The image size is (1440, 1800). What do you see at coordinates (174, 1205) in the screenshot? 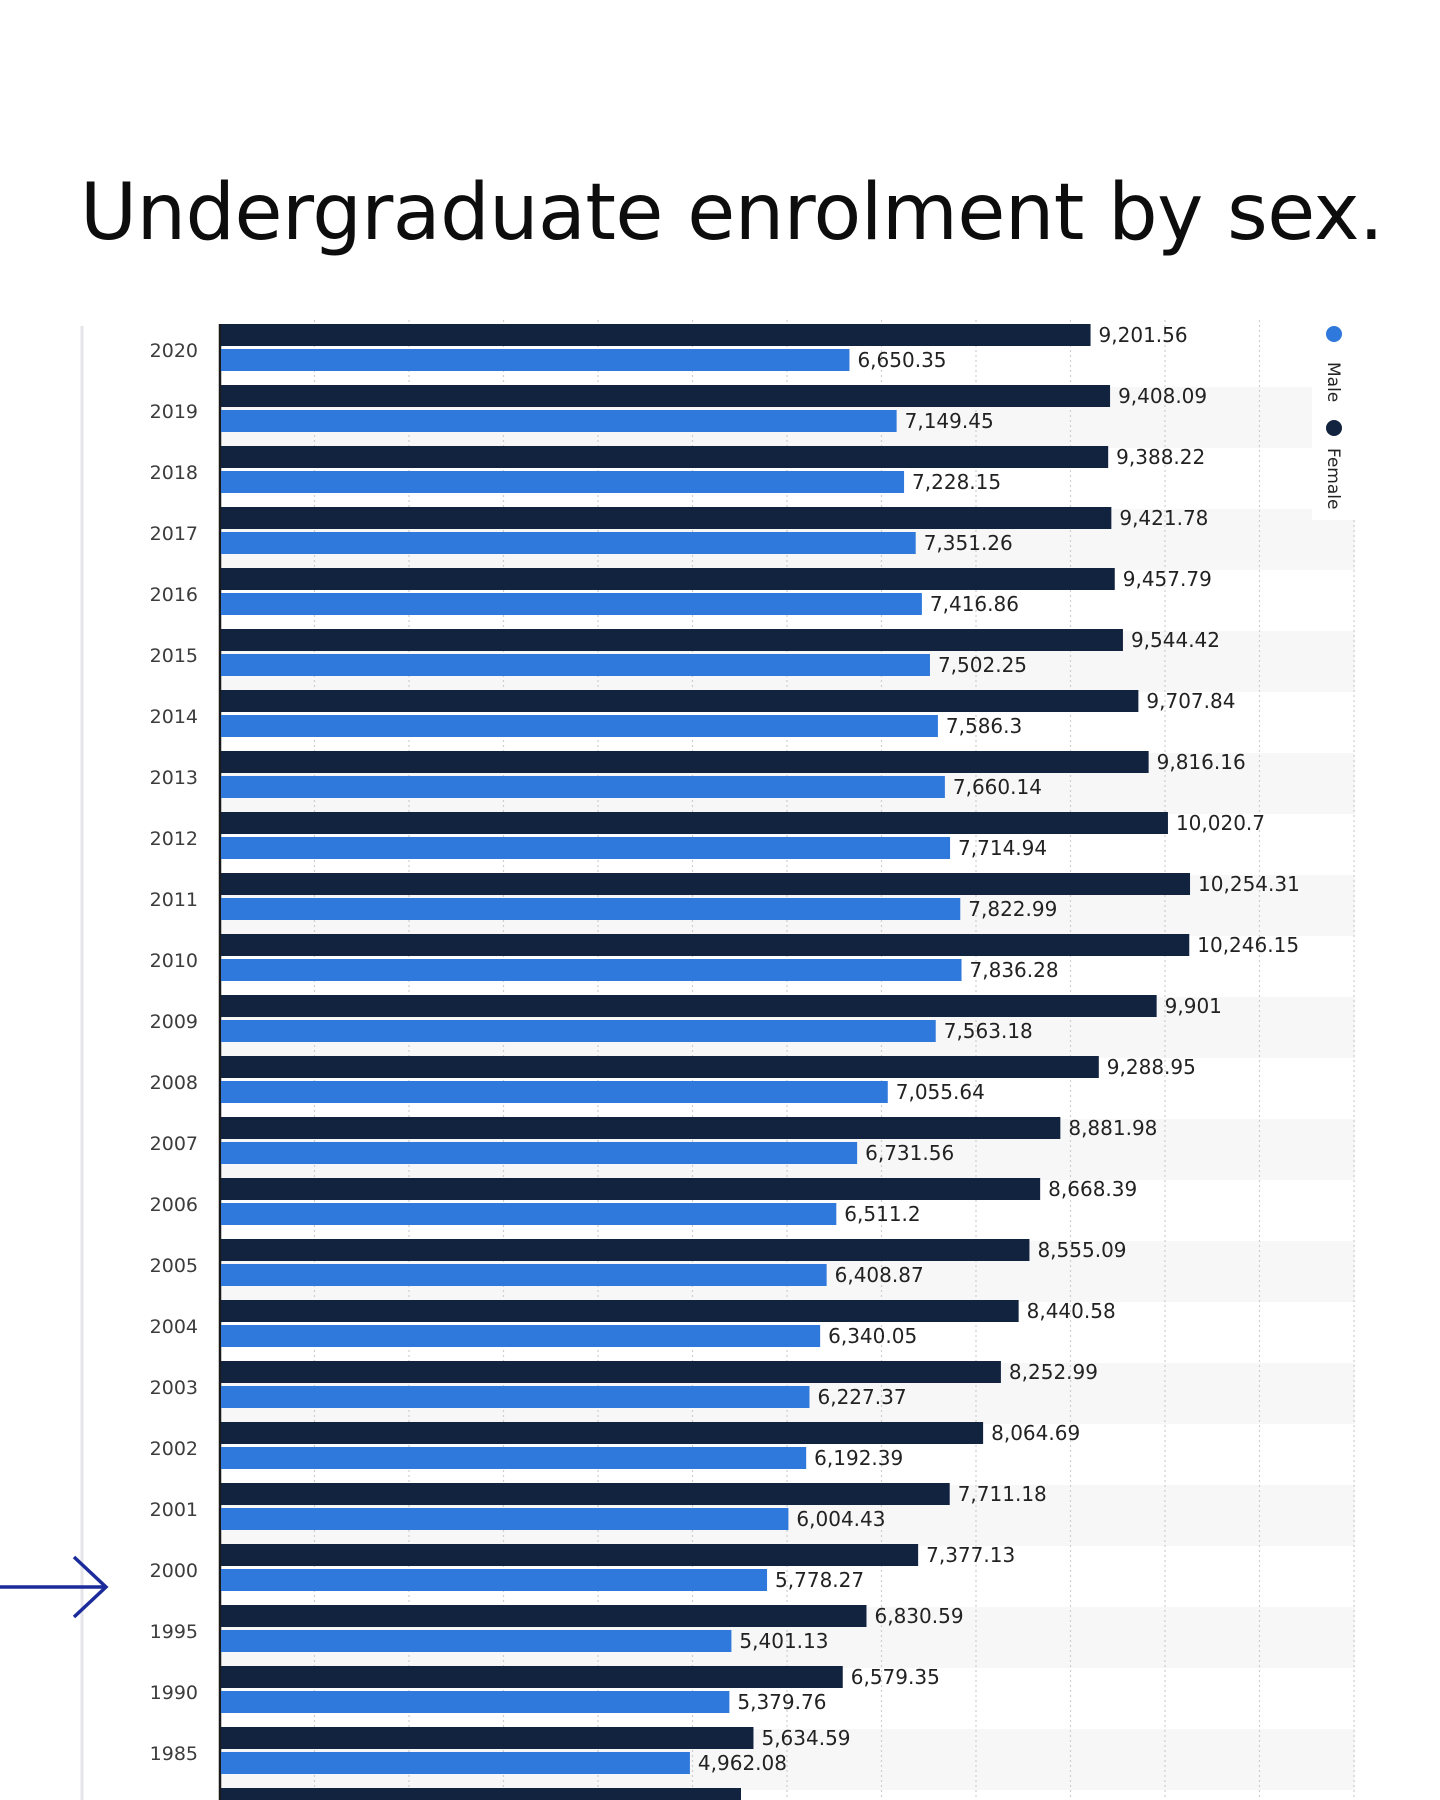
I see `y-tick-label: 2006` at bounding box center [174, 1205].